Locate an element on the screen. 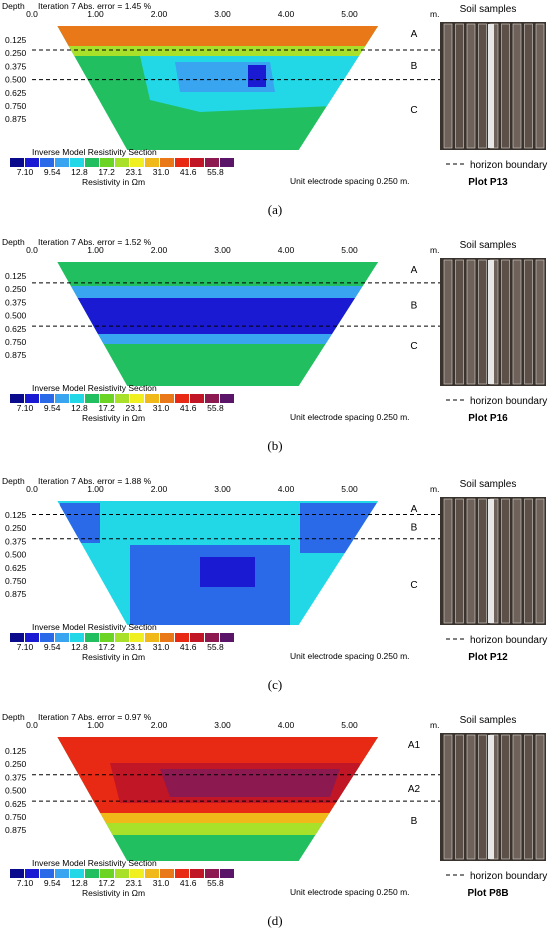  x-tick-label: 5.00 is located at coordinates (349, 14).